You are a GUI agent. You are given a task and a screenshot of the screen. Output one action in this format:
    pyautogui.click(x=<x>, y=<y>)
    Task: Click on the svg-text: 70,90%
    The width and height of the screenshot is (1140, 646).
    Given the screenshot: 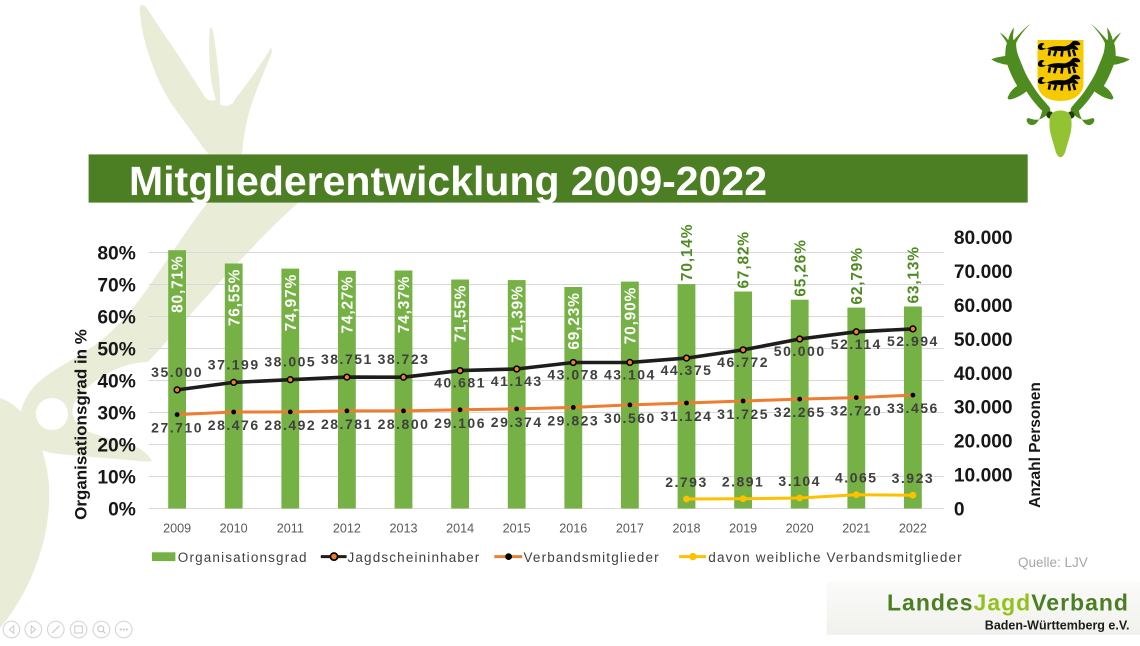 What is the action you would take?
    pyautogui.click(x=631, y=315)
    